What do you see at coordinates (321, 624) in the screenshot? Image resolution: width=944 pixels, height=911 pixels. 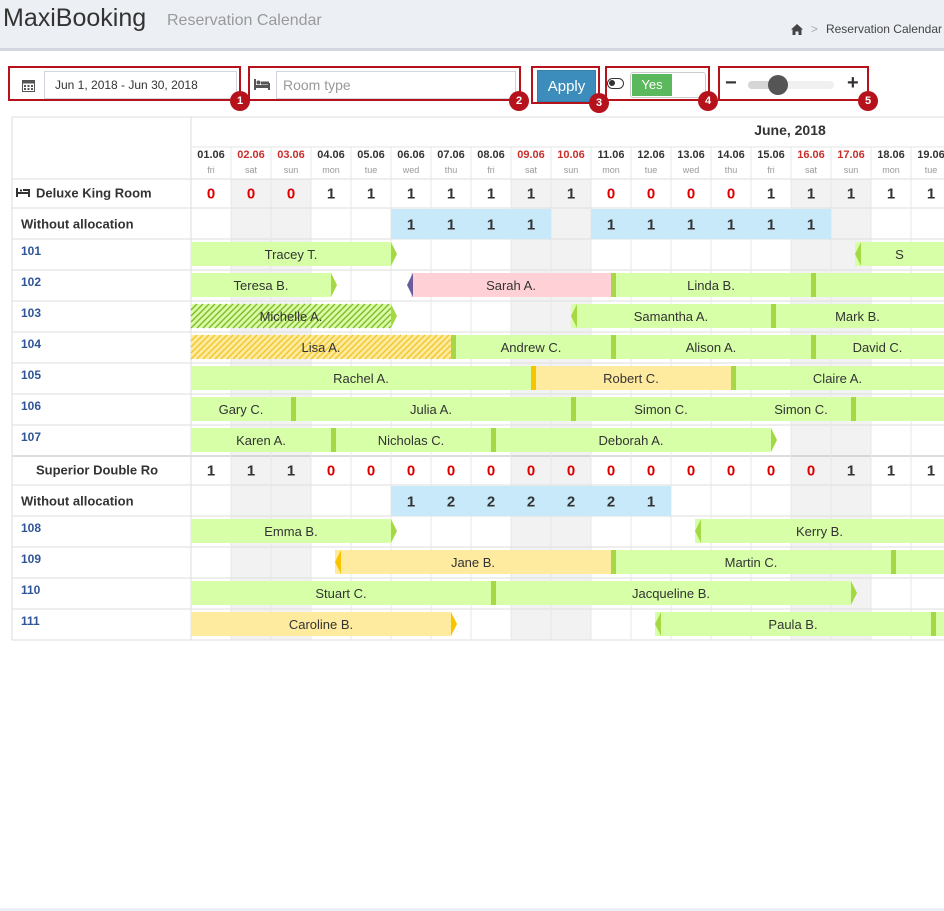 I see `booking-guest-name: Caroline B.` at bounding box center [321, 624].